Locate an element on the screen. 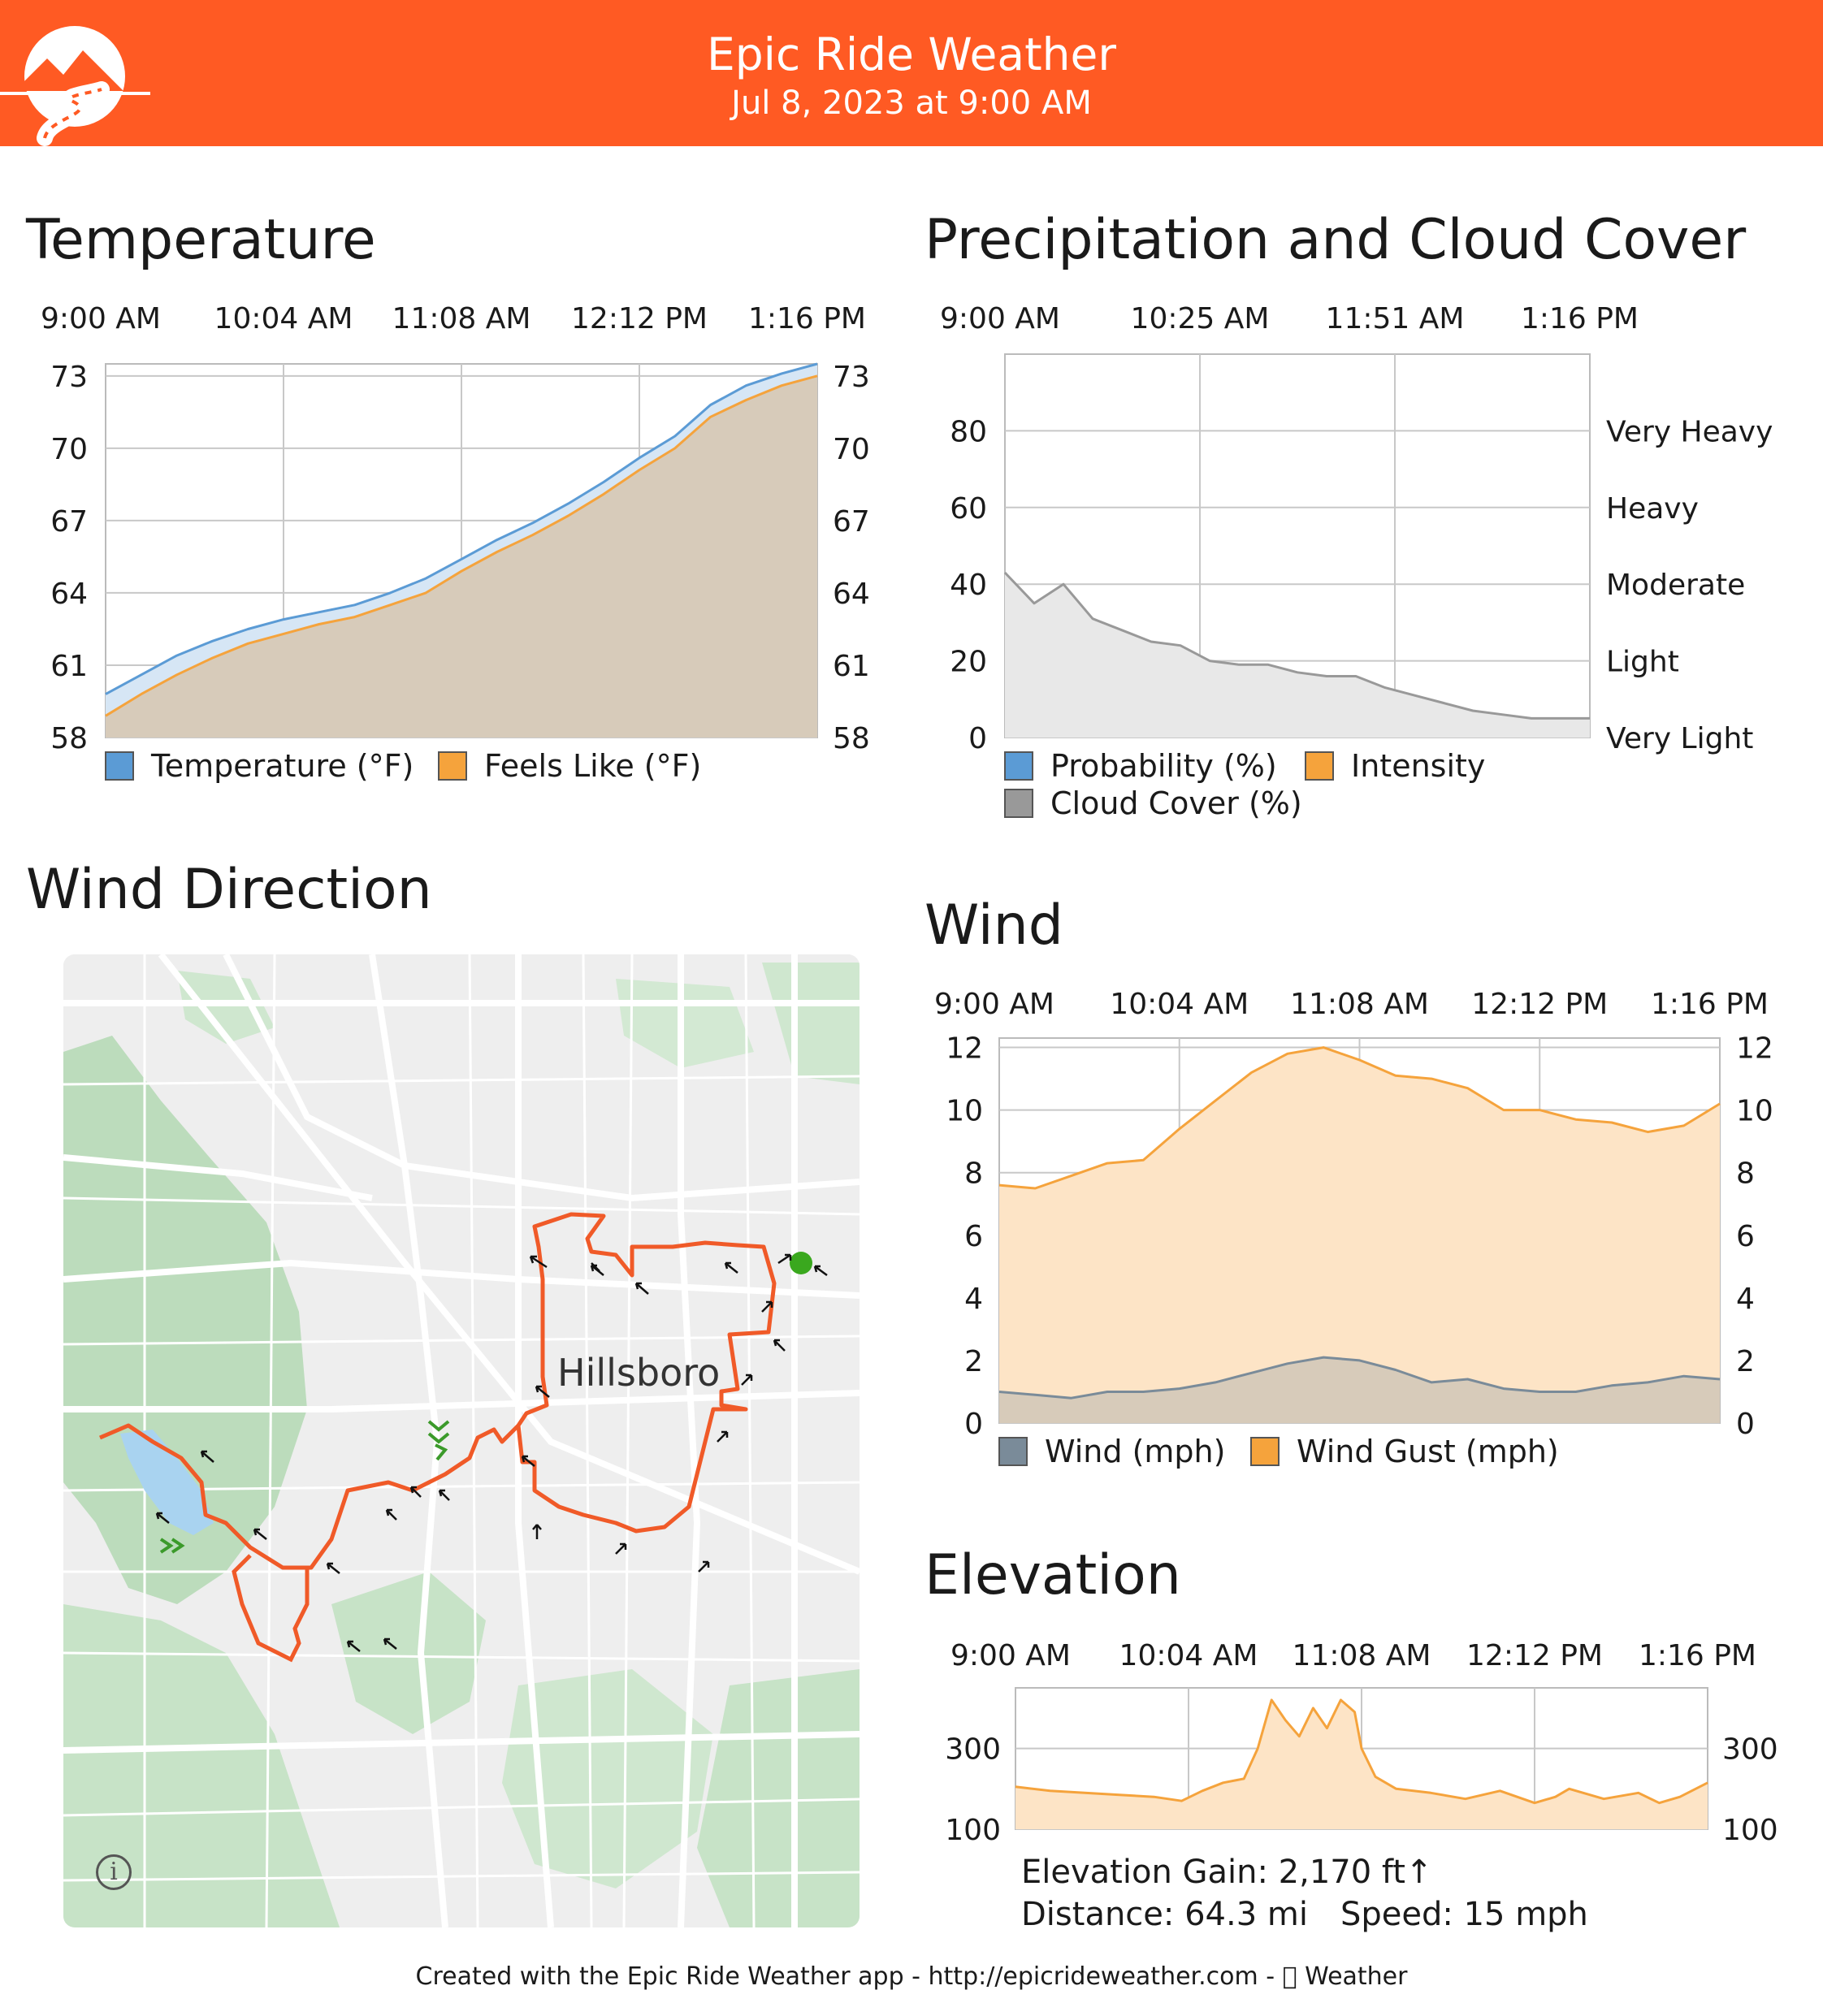  elevation-ytick-right: 300 is located at coordinates (1750, 1750).